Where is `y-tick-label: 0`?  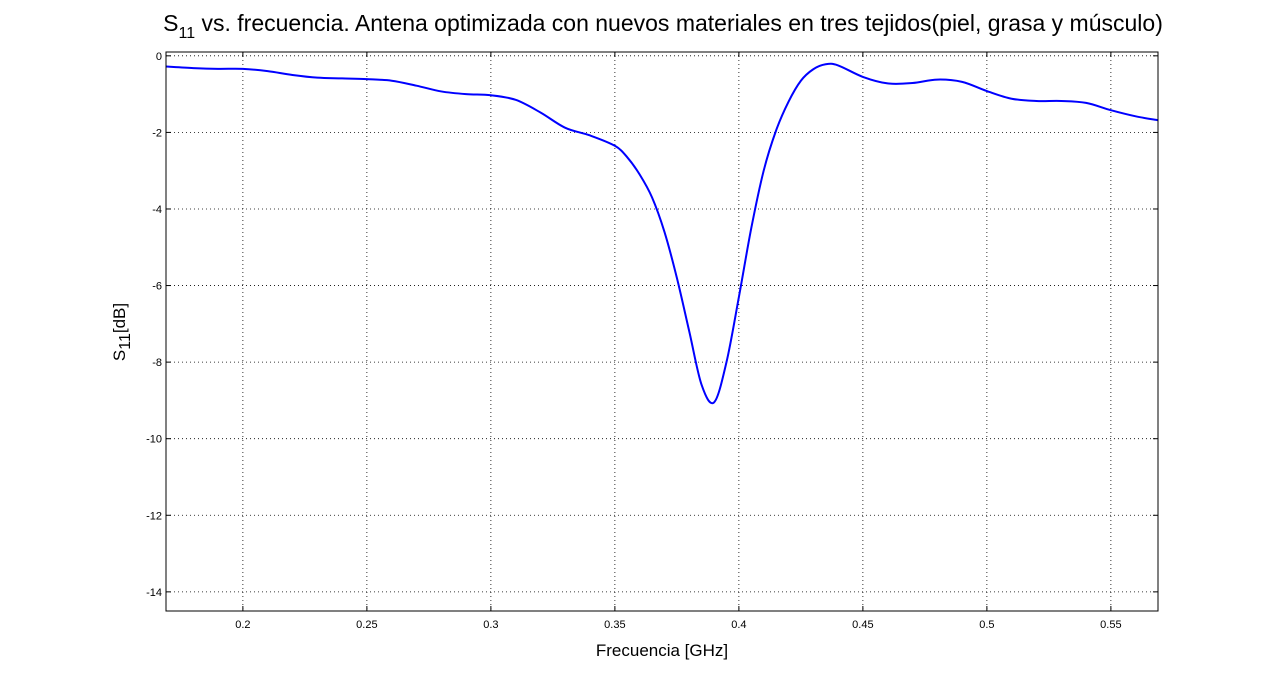 y-tick-label: 0 is located at coordinates (159, 57).